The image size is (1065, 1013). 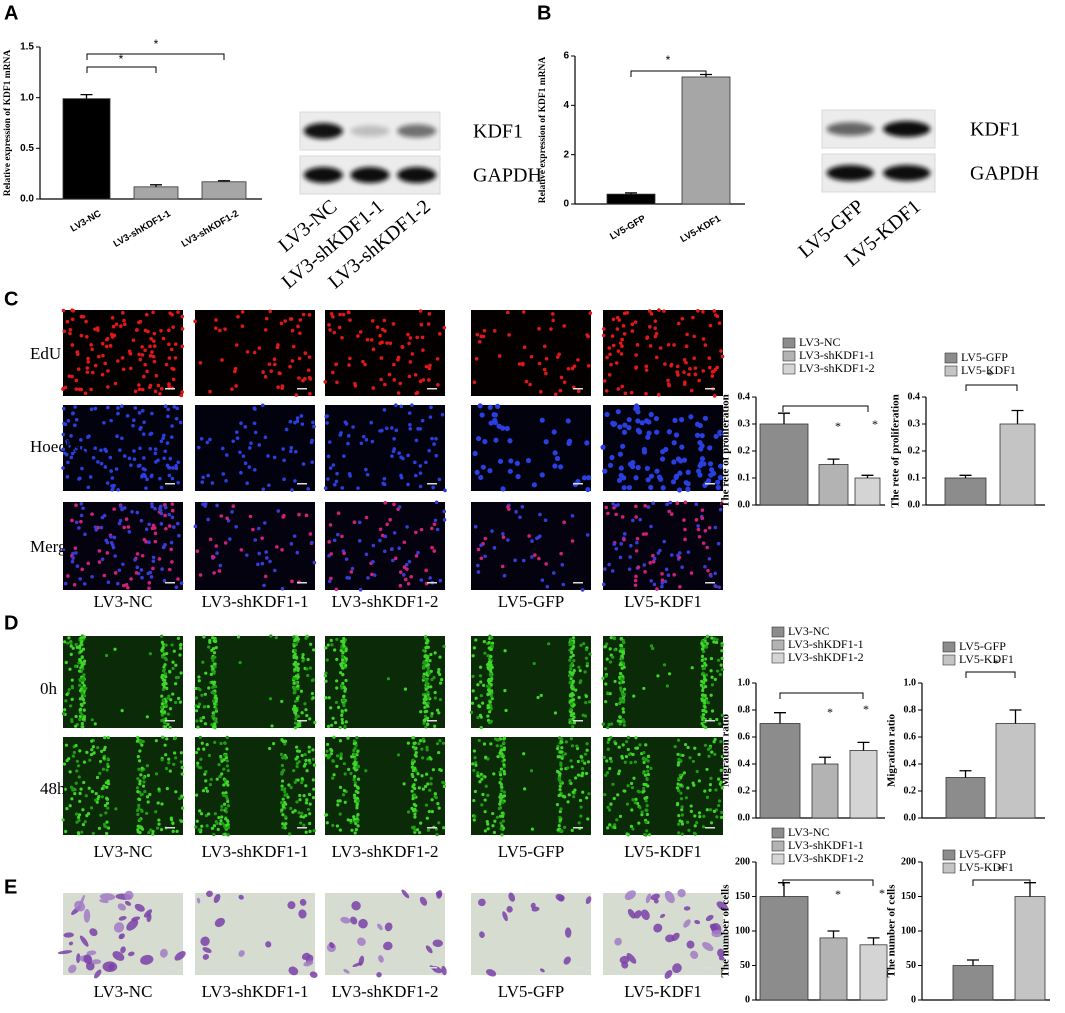 I want to click on scale-bar, so click(x=578, y=968).